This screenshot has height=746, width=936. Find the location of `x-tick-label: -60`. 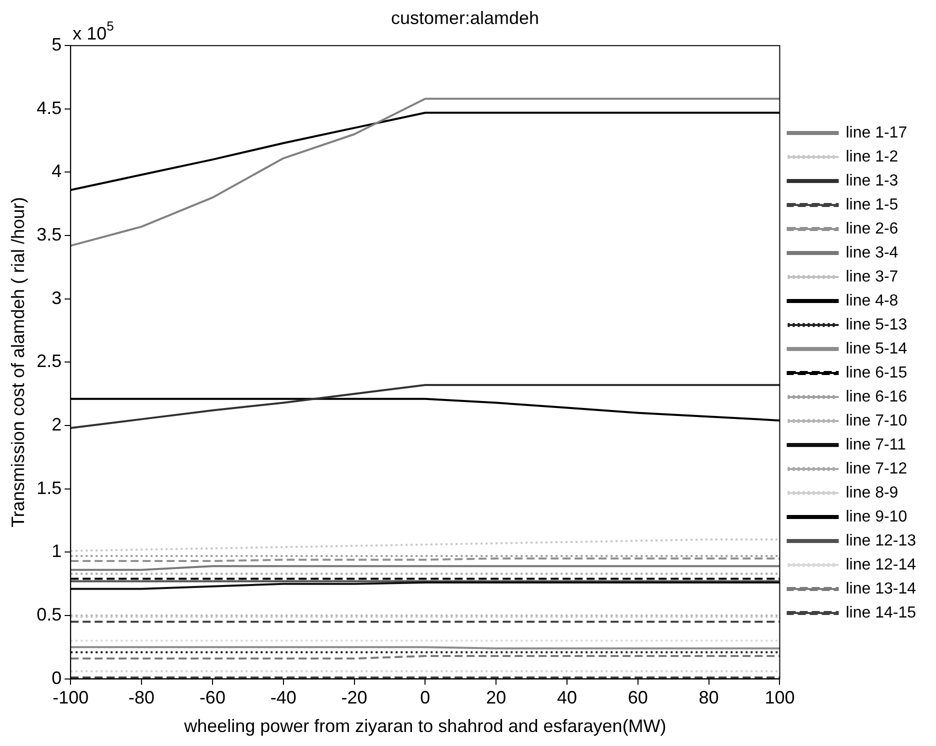

x-tick-label: -60 is located at coordinates (212, 698).